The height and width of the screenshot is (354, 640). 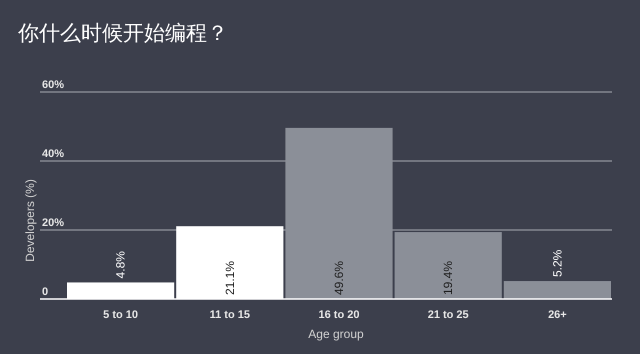 What do you see at coordinates (230, 315) in the screenshot?
I see `x-tick-label: 11 to 15` at bounding box center [230, 315].